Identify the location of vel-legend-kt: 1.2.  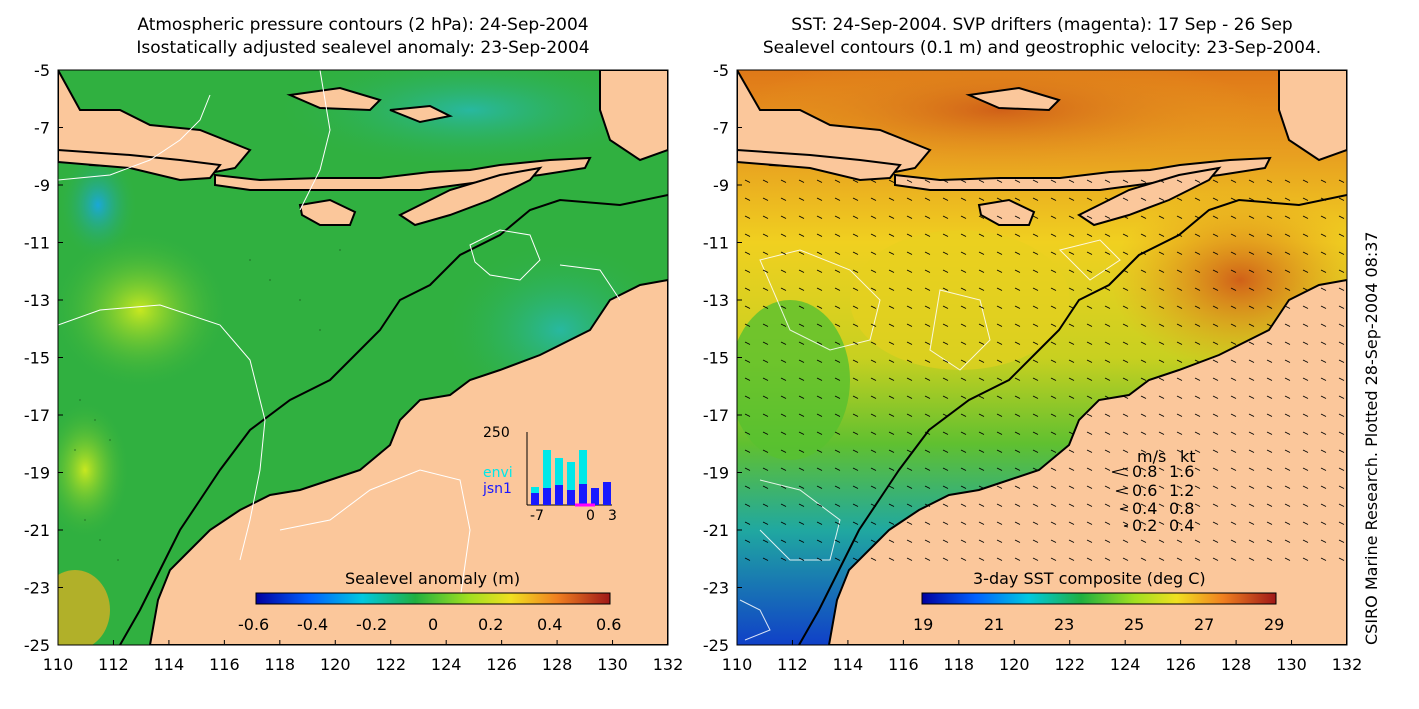
(1181, 490).